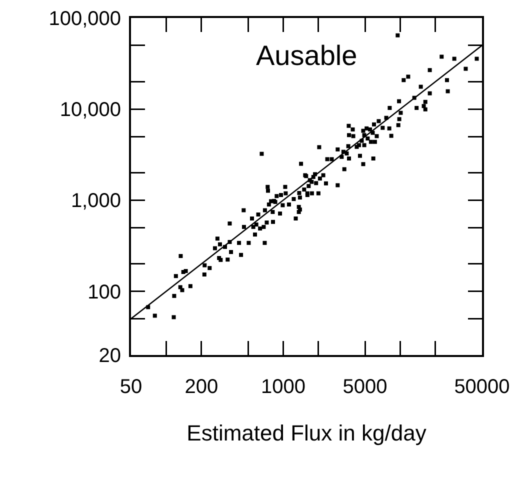 The height and width of the screenshot is (483, 526). Describe the element at coordinates (104, 292) in the screenshot. I see `y-tick-label: 100` at that location.